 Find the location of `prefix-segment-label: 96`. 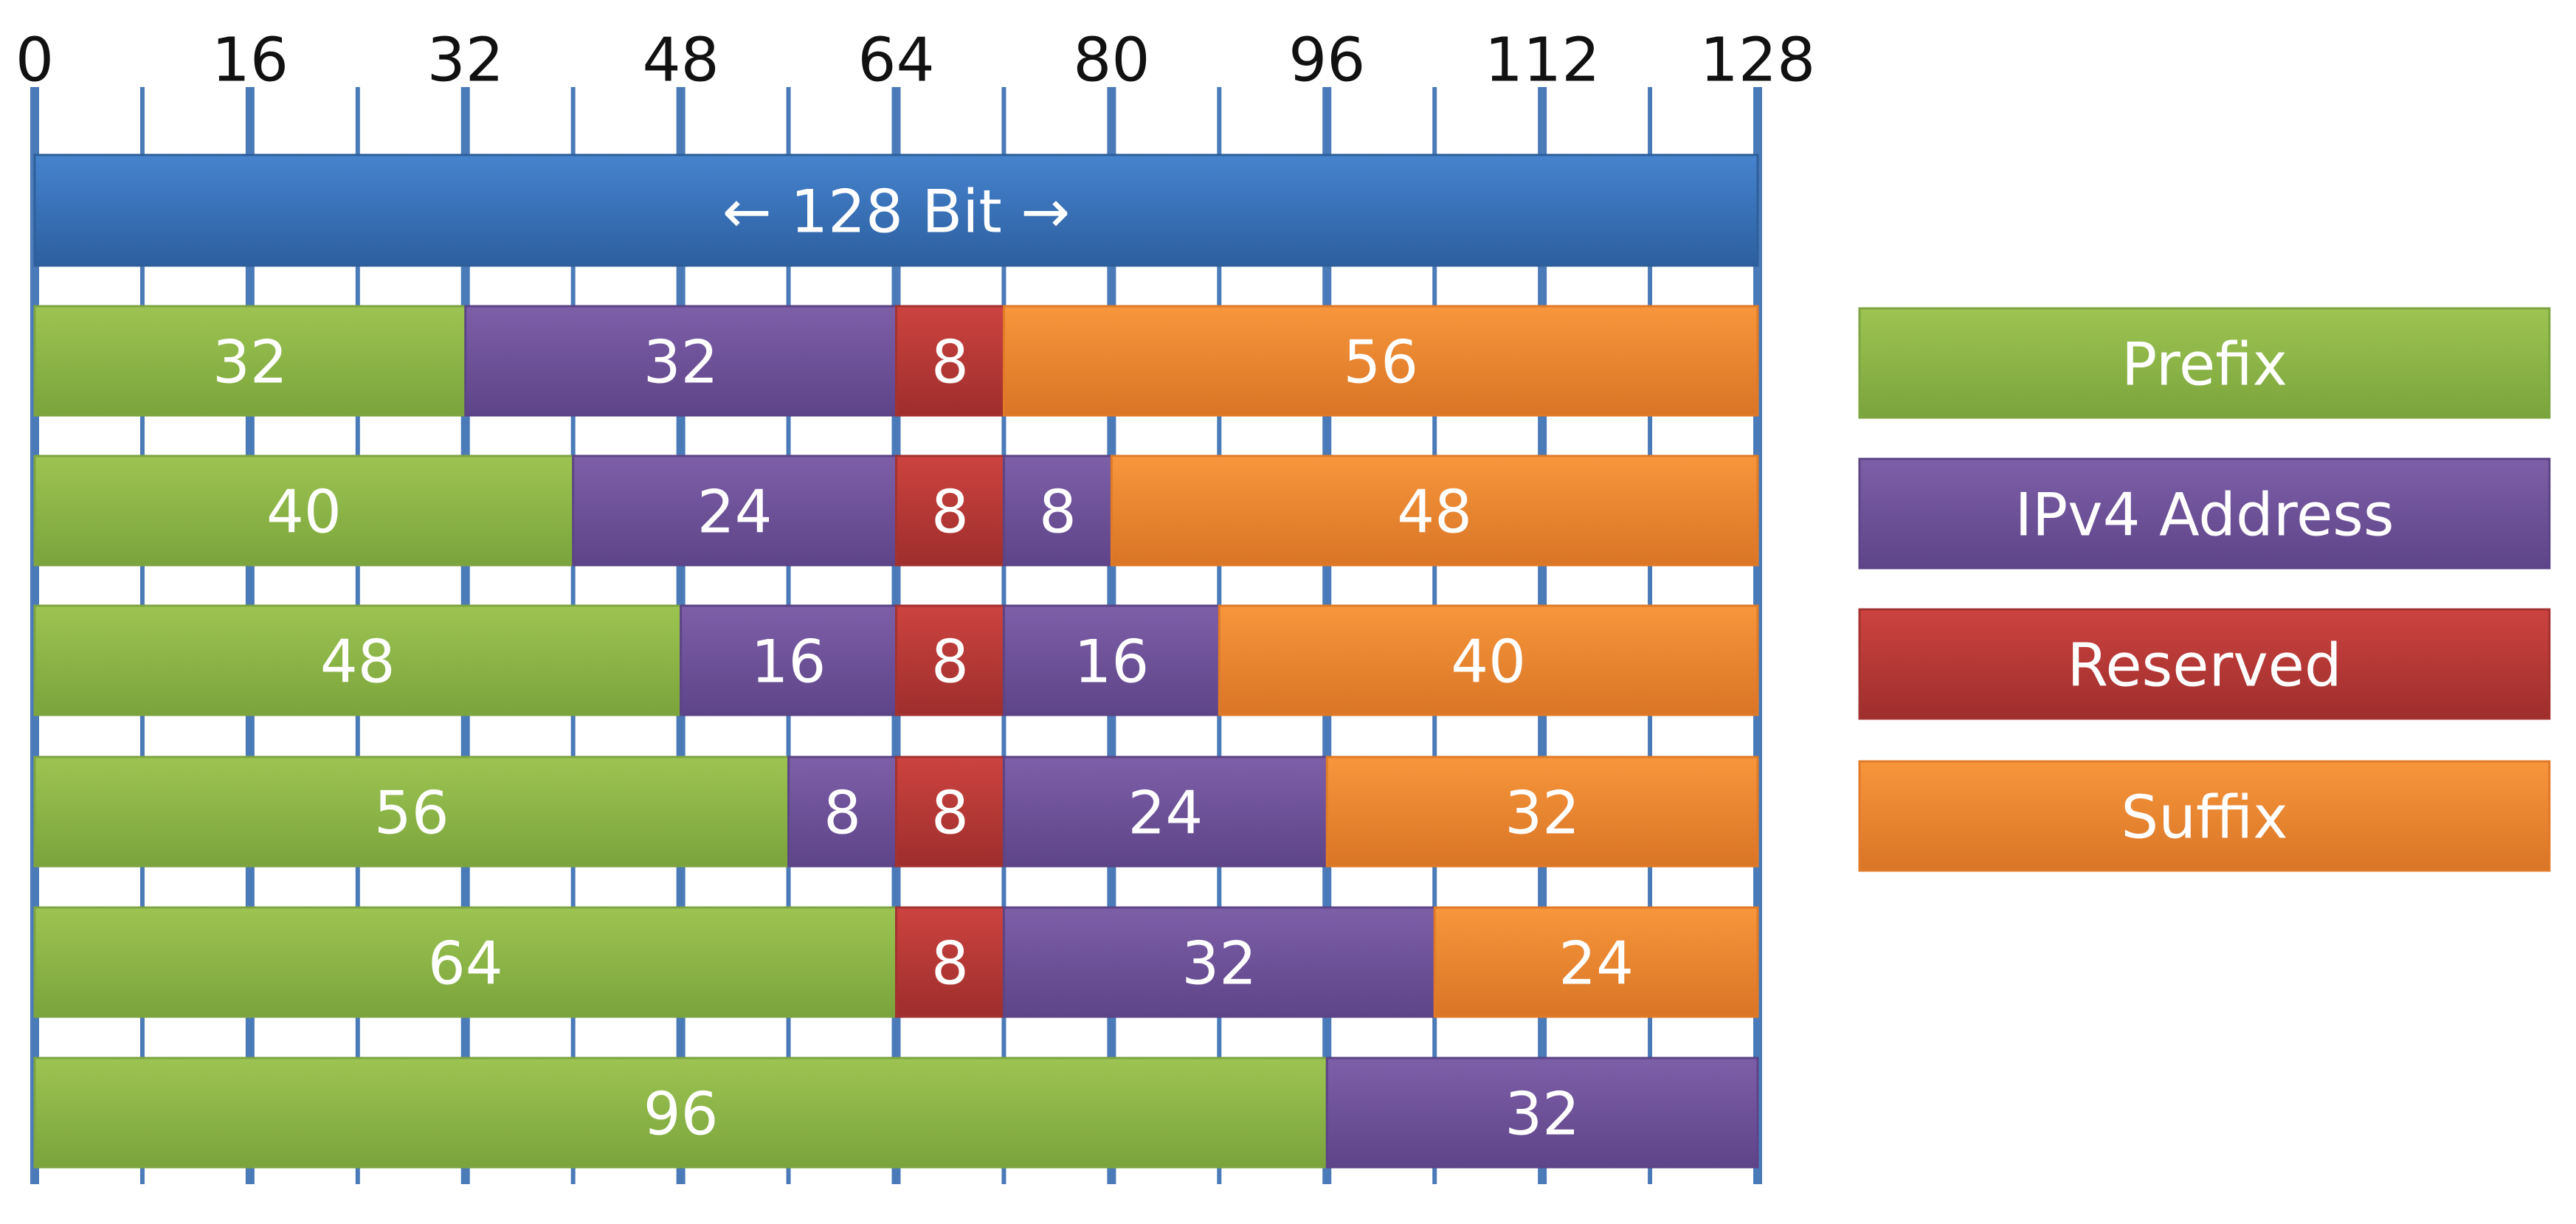

prefix-segment-label: 96 is located at coordinates (681, 1114).